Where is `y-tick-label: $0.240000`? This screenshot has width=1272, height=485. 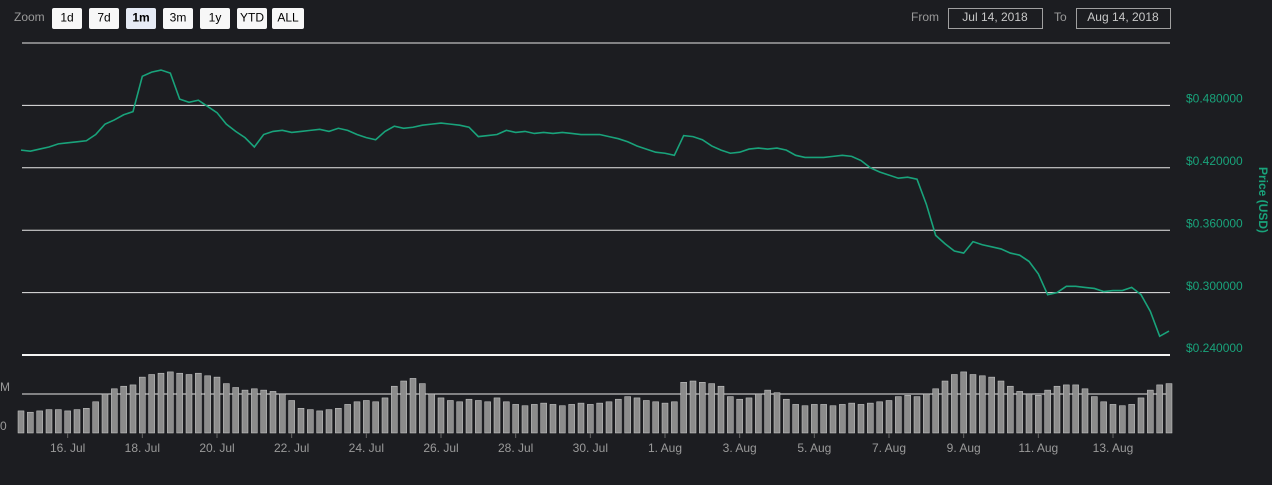
y-tick-label: $0.240000 is located at coordinates (1214, 348).